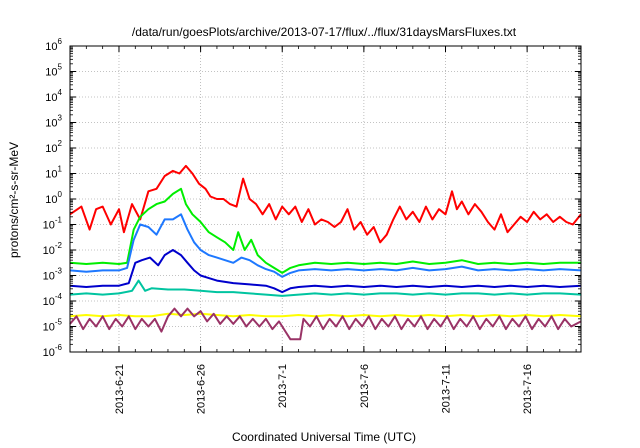 The height and width of the screenshot is (448, 640). What do you see at coordinates (53, 45) in the screenshot?
I see `y-tick-label: 10⁶` at bounding box center [53, 45].